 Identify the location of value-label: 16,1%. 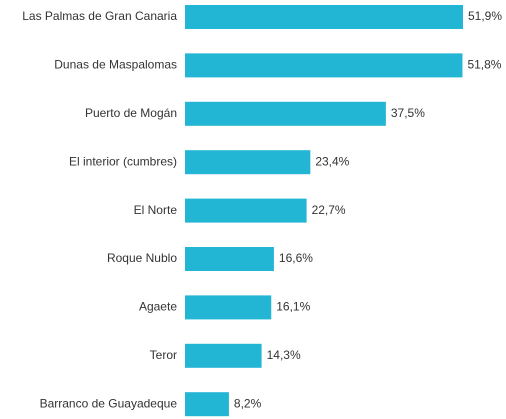
(293, 307).